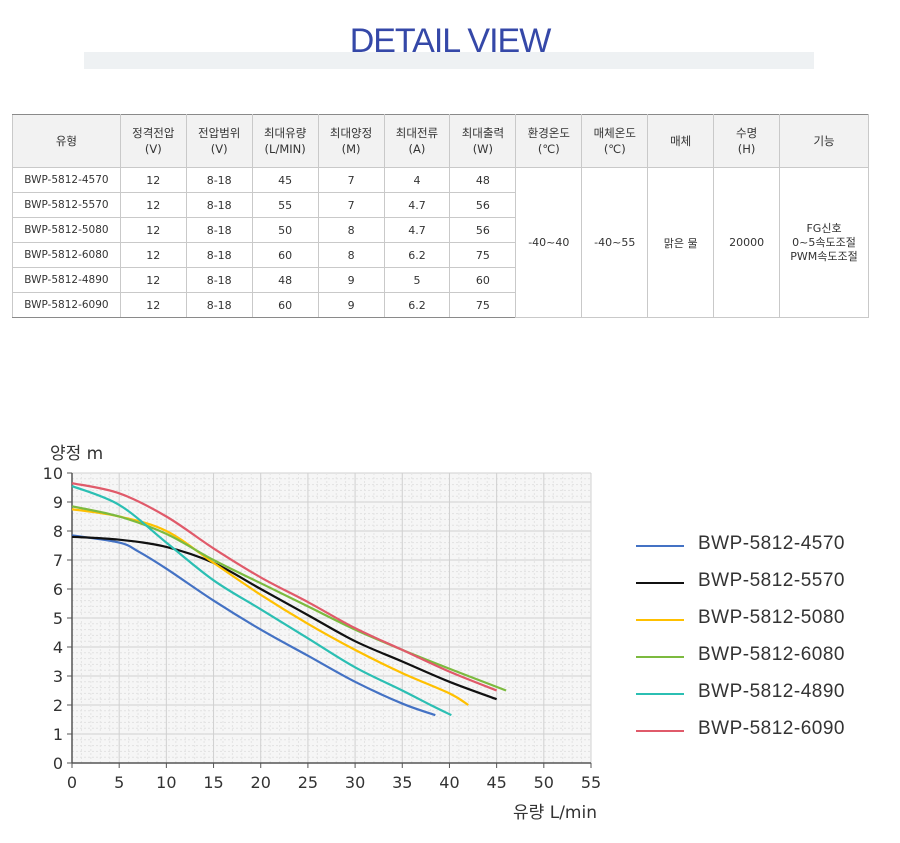 The image size is (900, 843). Describe the element at coordinates (285, 305) in the screenshot. I see `cell-flow: 60` at that location.